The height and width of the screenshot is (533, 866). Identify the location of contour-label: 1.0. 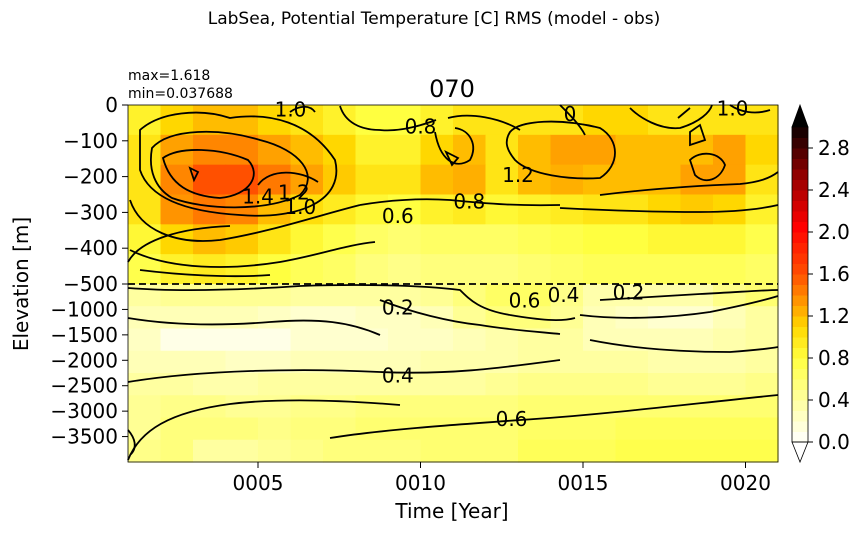
(300, 207).